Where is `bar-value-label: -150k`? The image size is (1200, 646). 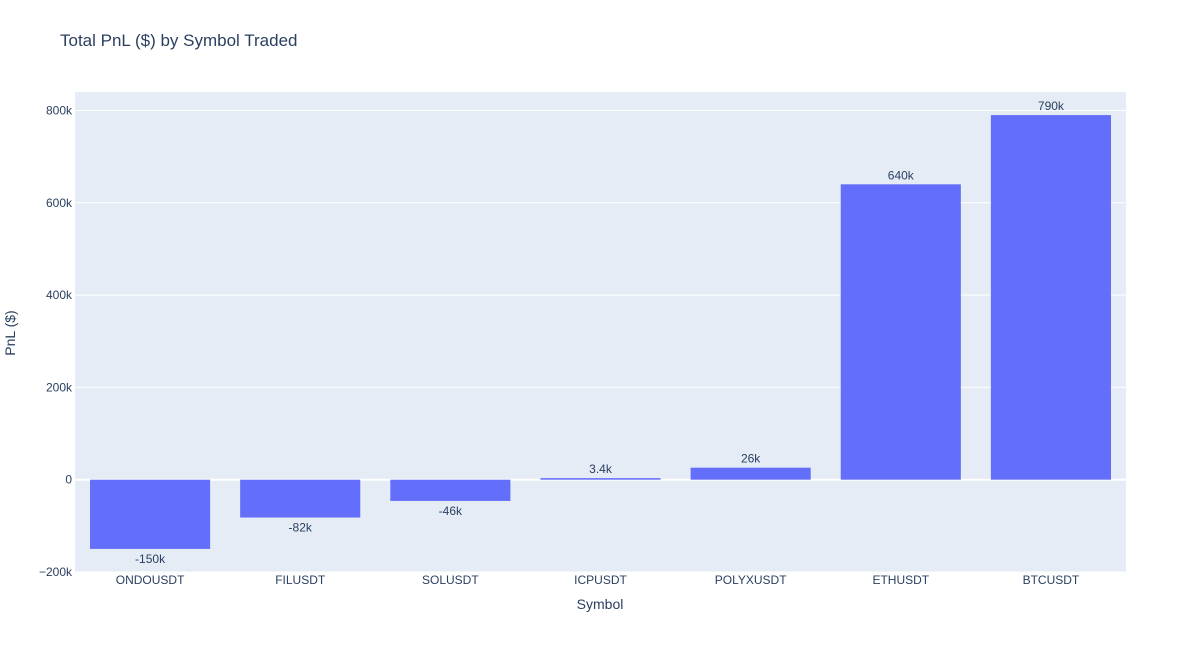
bar-value-label: -150k is located at coordinates (150, 559).